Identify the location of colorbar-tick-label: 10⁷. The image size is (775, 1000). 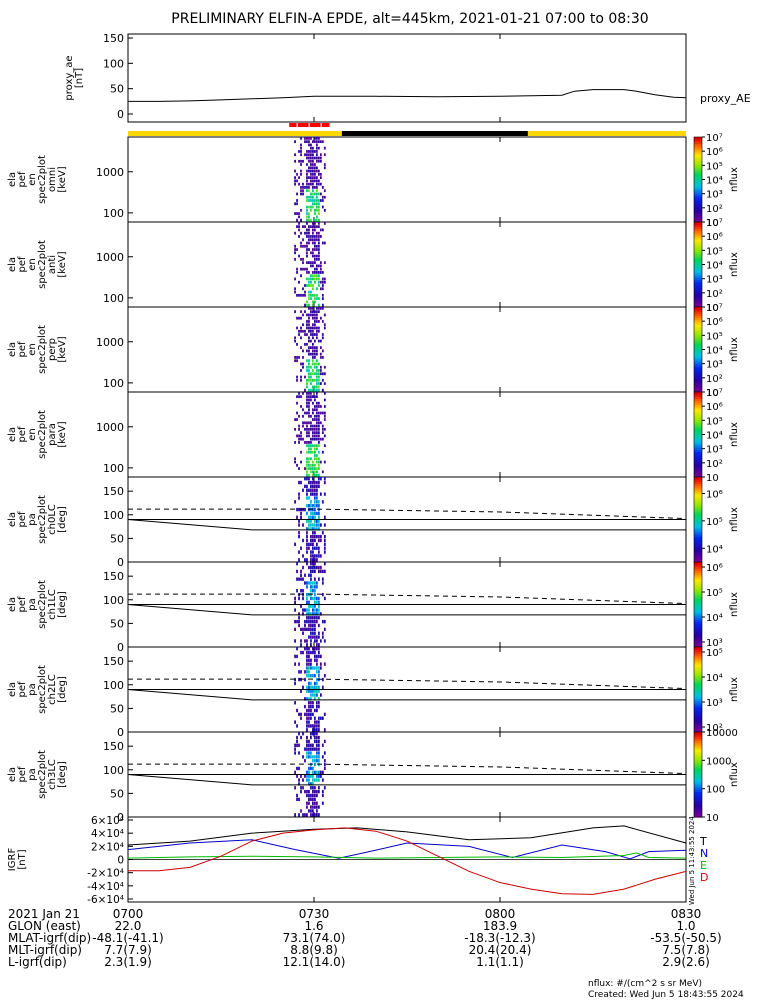
(714, 308).